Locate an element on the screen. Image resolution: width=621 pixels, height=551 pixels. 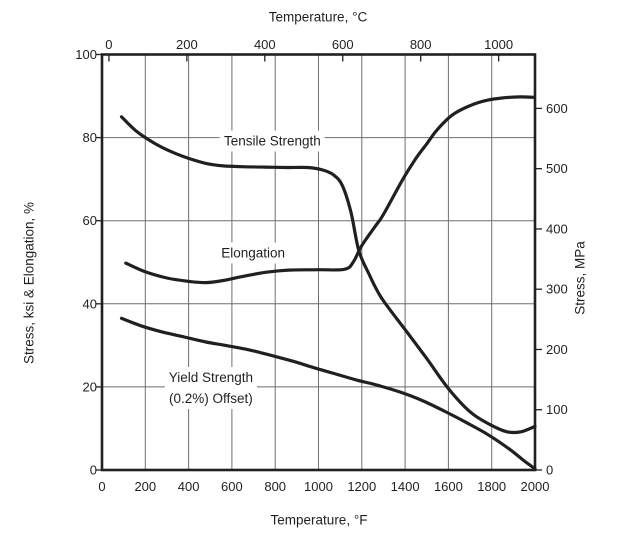
top-axis-tick-label: 200 is located at coordinates (187, 44).